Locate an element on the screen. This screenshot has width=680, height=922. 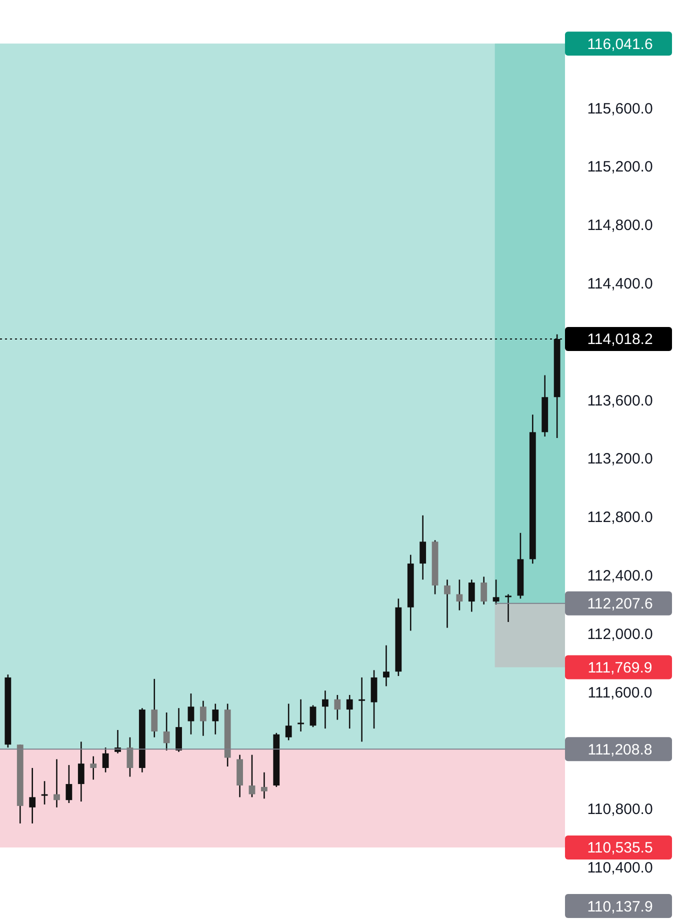
y-tick-label: 112,400.0 is located at coordinates (620, 575).